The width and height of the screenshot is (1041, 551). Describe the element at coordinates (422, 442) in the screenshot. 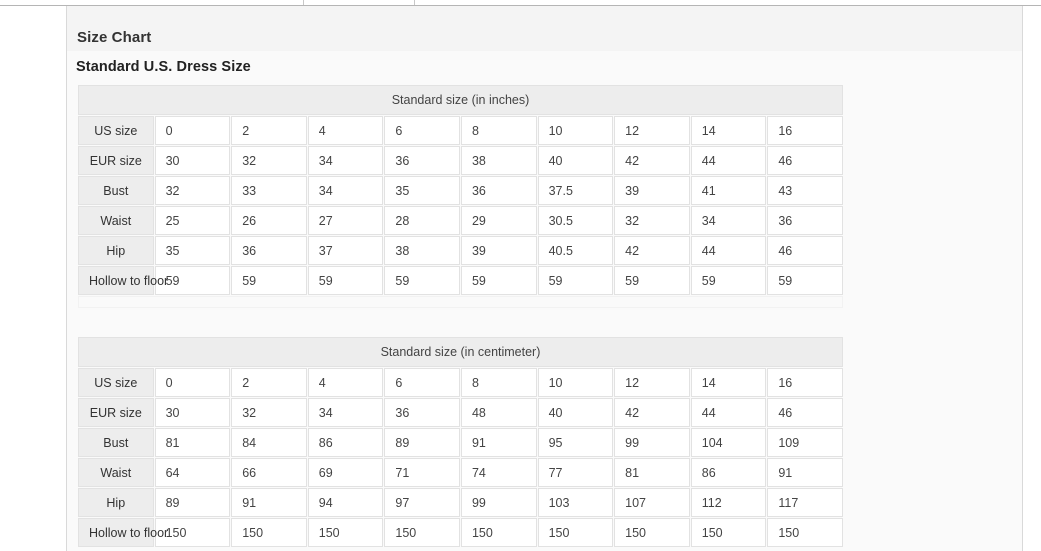

I see `table-cell: 89` at that location.